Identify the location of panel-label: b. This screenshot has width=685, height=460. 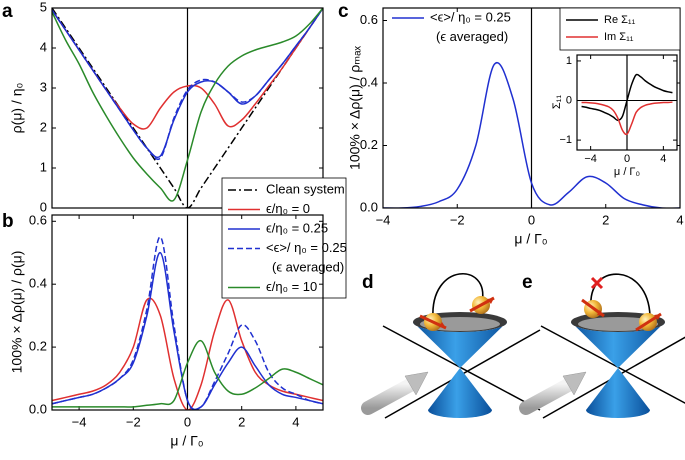
(8, 221).